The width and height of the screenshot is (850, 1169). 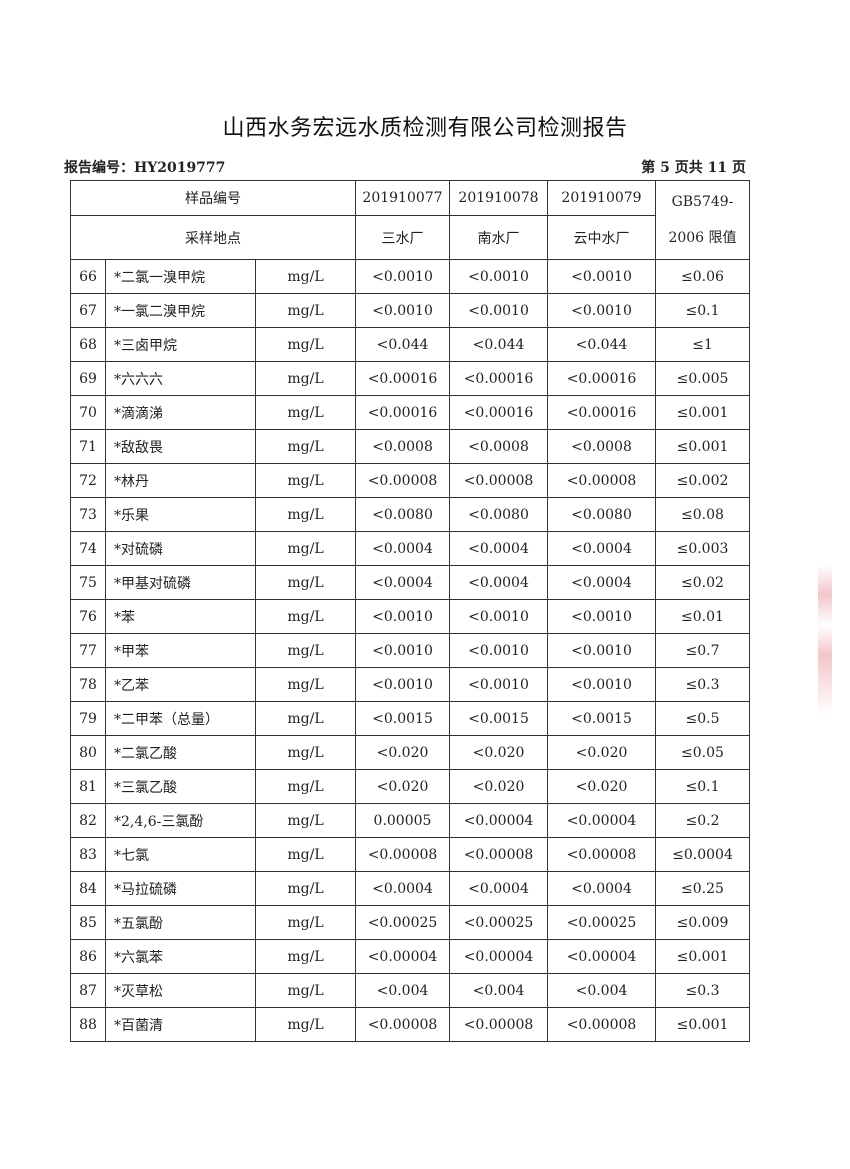 I want to click on table-row: 85 *五氯酚 mg/L <0.00025 <0.00025 <0.00025 ≤0.009, so click(x=410, y=922).